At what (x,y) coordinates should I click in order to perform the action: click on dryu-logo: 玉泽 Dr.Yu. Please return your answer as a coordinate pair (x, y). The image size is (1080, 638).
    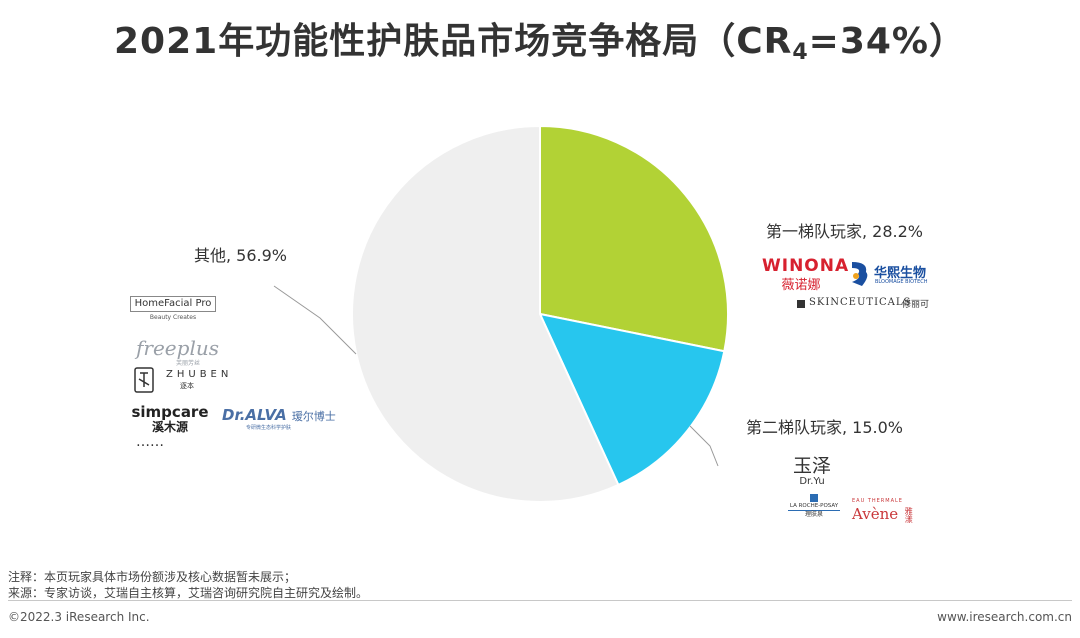
    Looking at the image, I should click on (812, 471).